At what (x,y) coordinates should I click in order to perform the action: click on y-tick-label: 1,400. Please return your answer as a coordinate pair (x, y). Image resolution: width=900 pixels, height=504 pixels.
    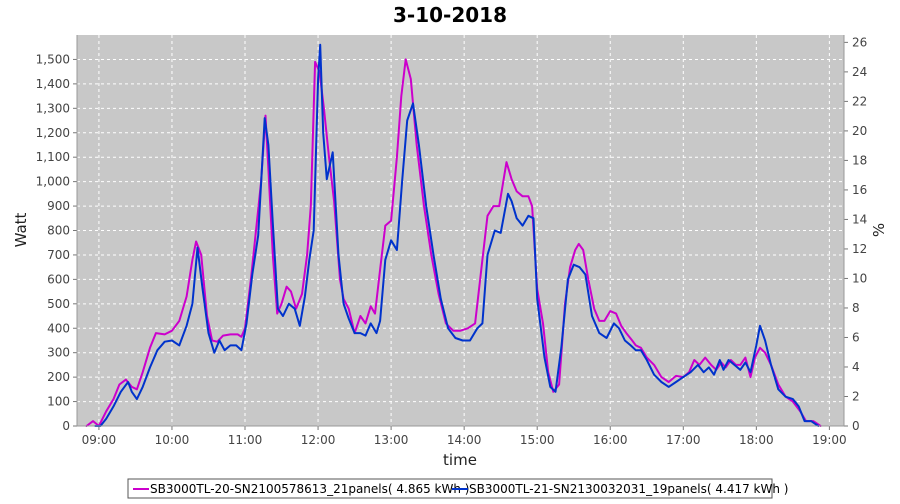
    Looking at the image, I should click on (53, 84).